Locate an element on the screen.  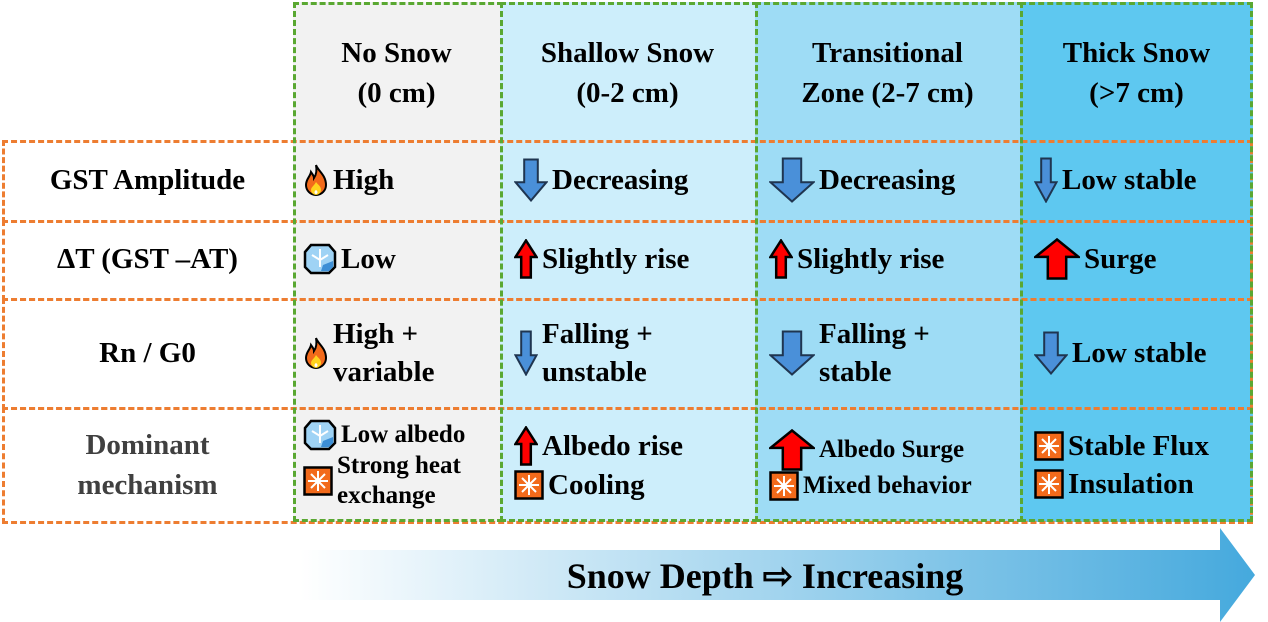
table-cell: Low albedo Strong heat exchange is located at coordinates (396, 464).